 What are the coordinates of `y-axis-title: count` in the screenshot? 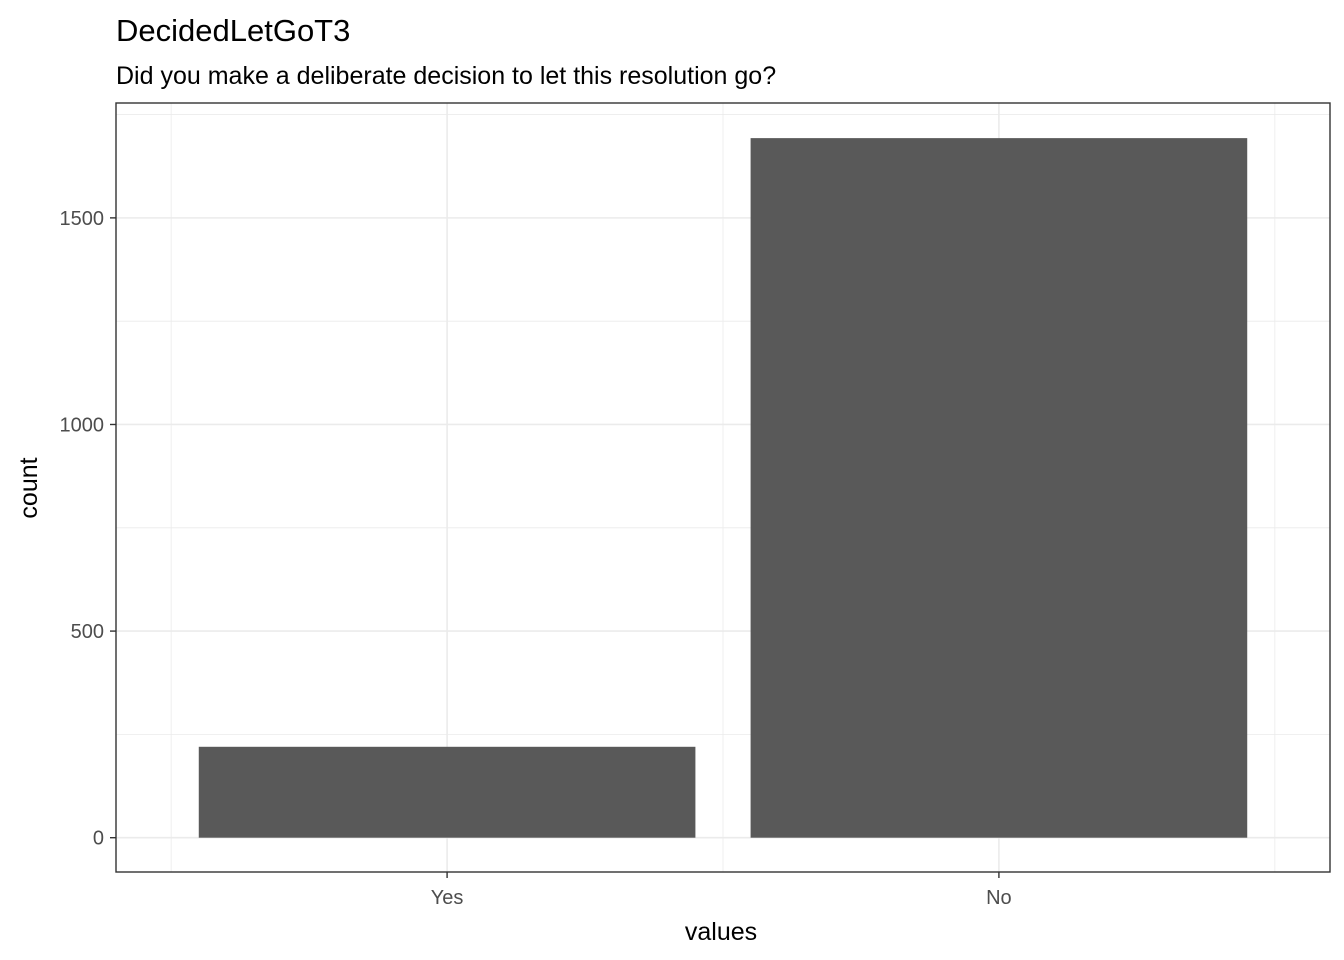 It's located at (29, 487).